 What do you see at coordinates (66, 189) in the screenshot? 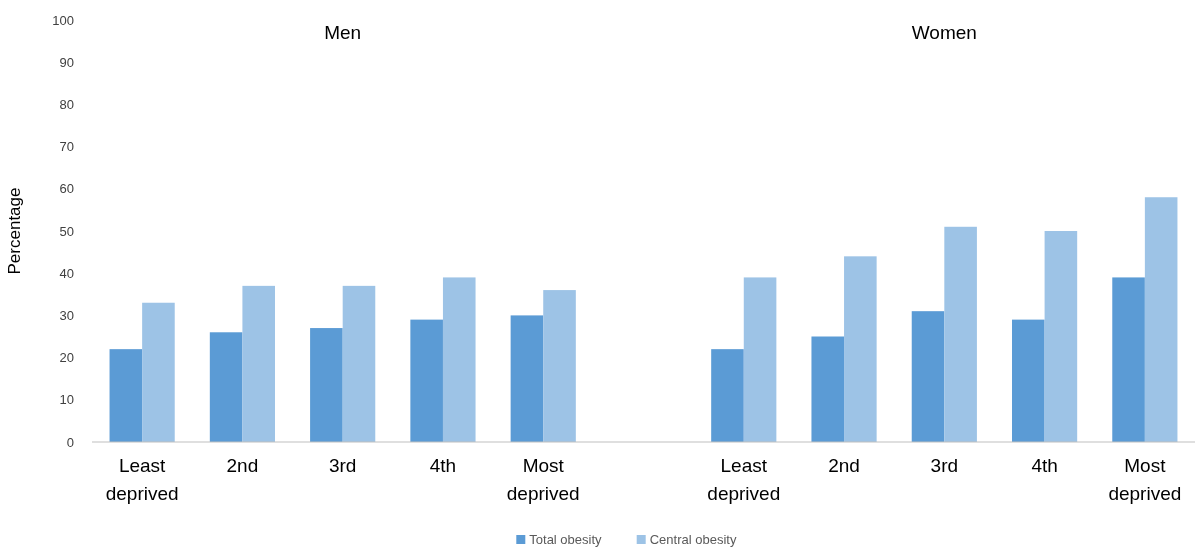
I see `y-tick-label: 60` at bounding box center [66, 189].